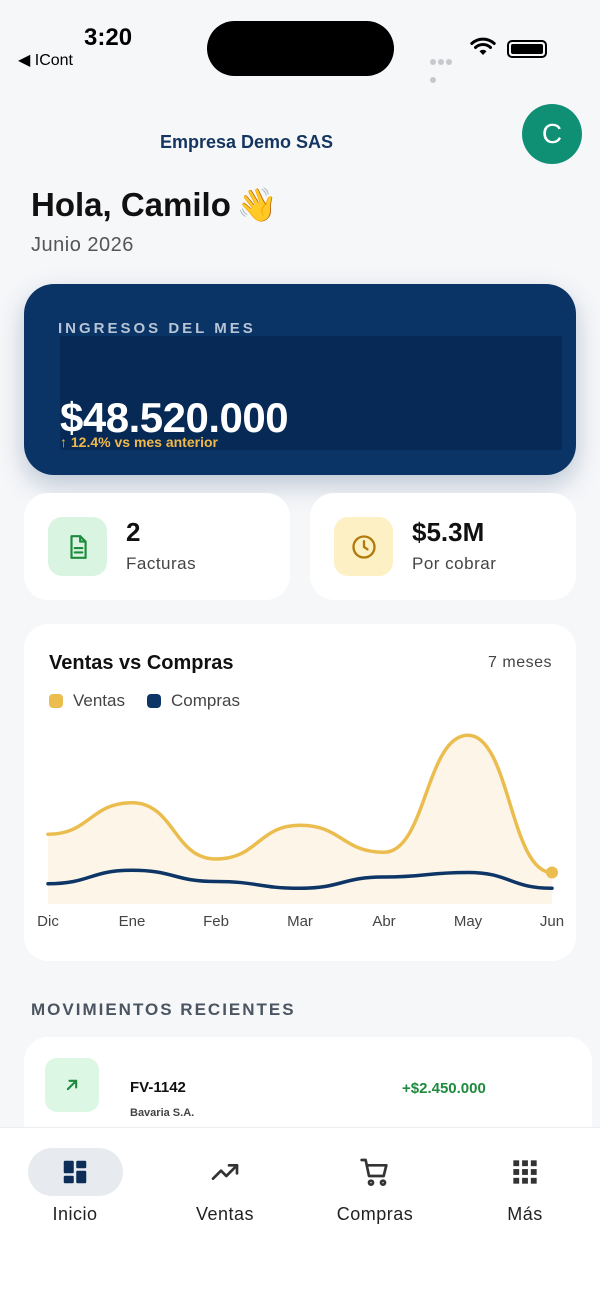 The image size is (600, 1298). I want to click on movement-party: Bavaria S.A., so click(162, 1113).